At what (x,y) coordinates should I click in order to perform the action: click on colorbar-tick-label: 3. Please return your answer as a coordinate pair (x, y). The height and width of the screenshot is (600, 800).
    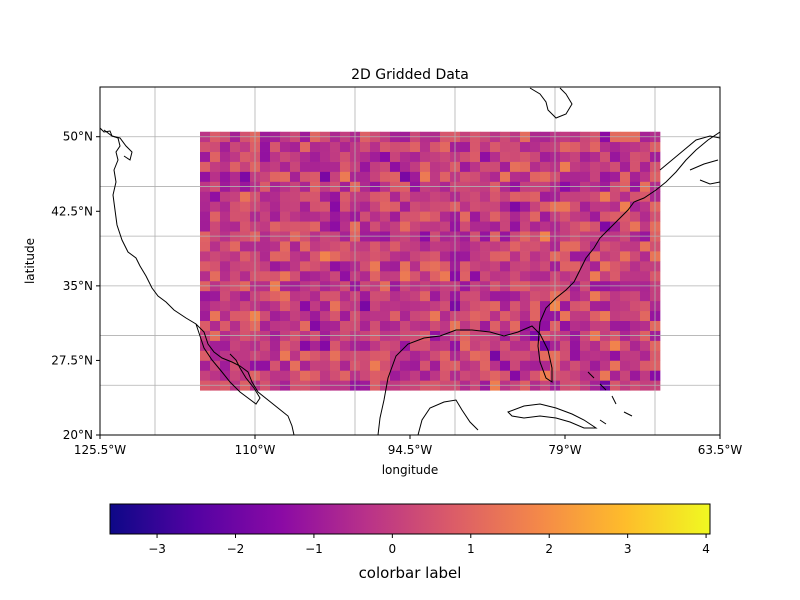
    Looking at the image, I should click on (628, 549).